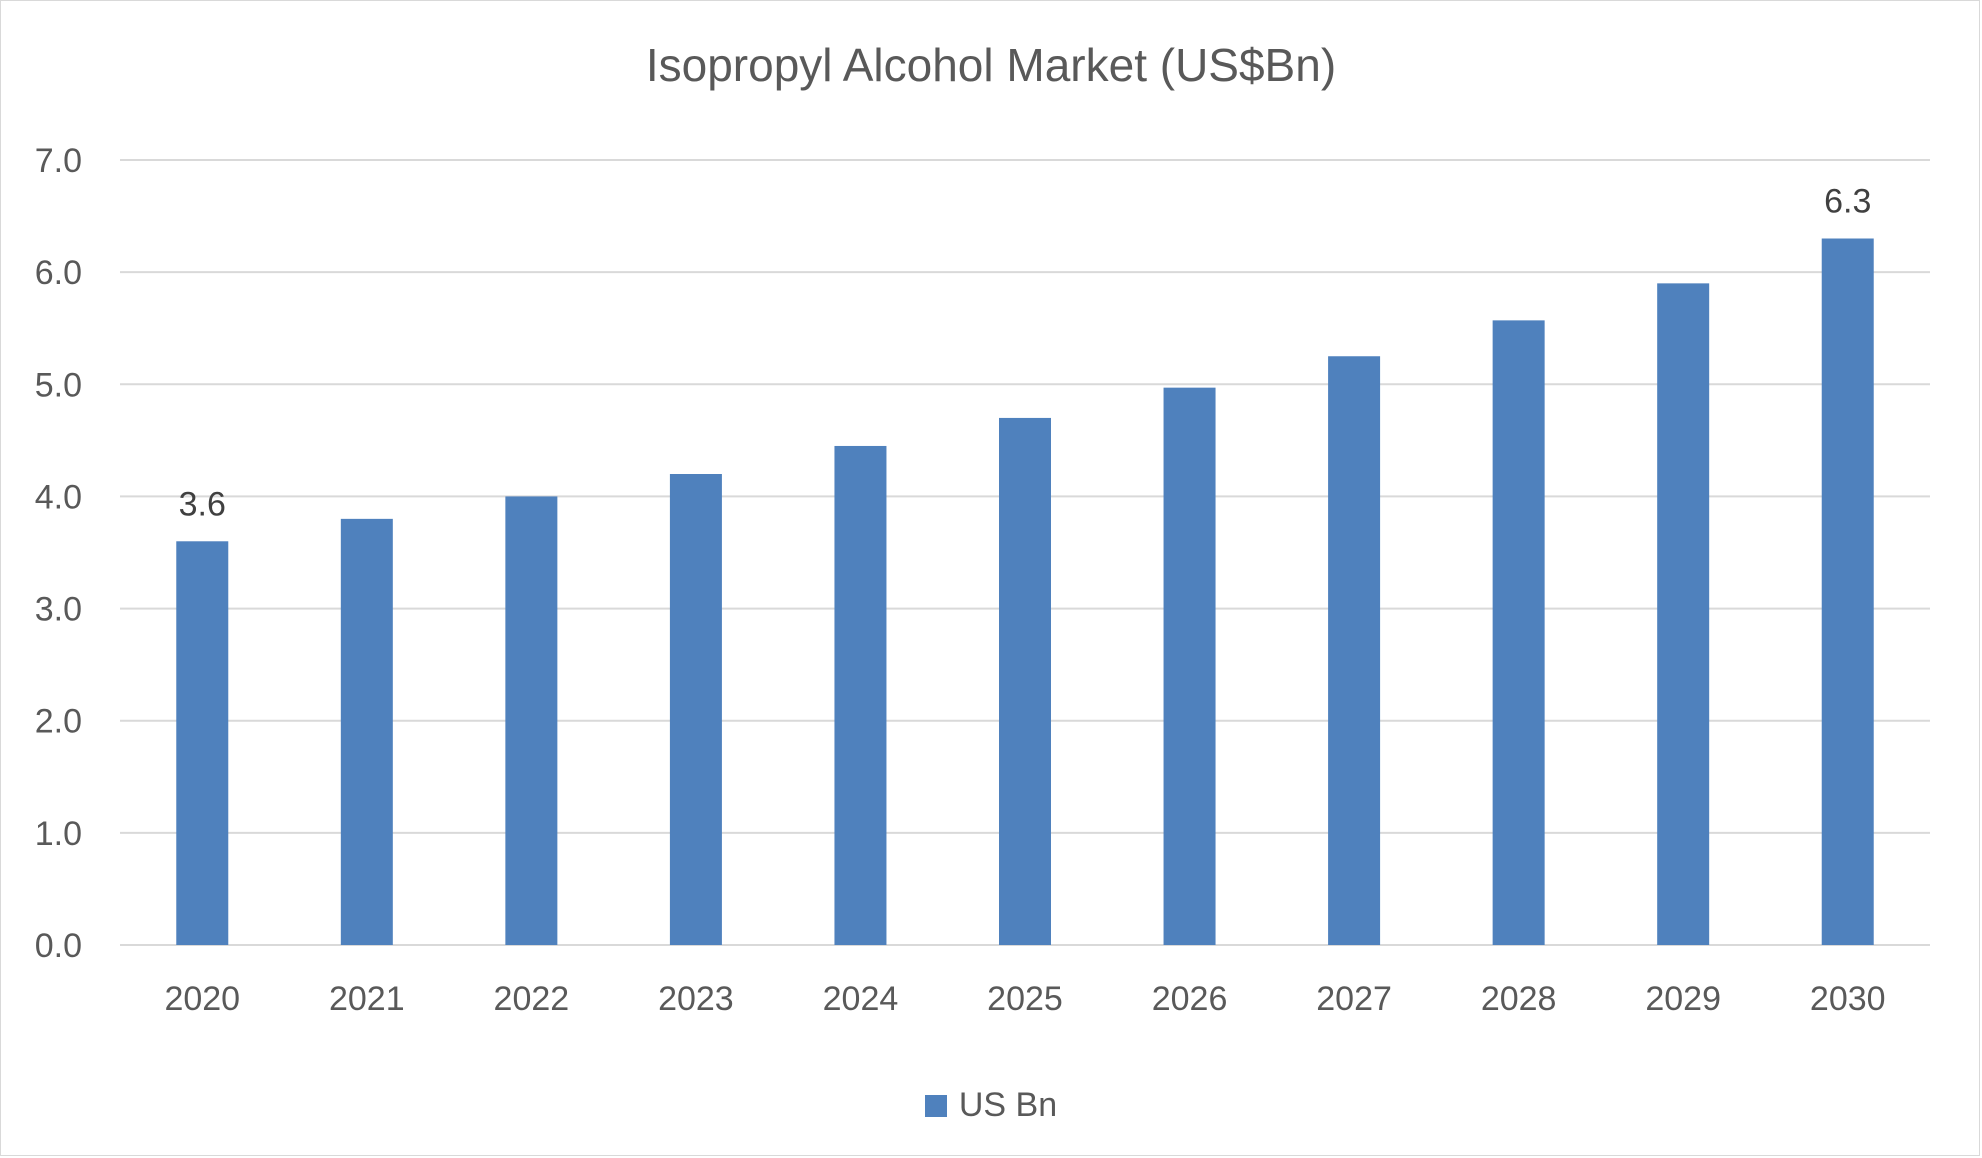 The height and width of the screenshot is (1158, 1982). What do you see at coordinates (58, 385) in the screenshot?
I see `y-tick-label: 5.0` at bounding box center [58, 385].